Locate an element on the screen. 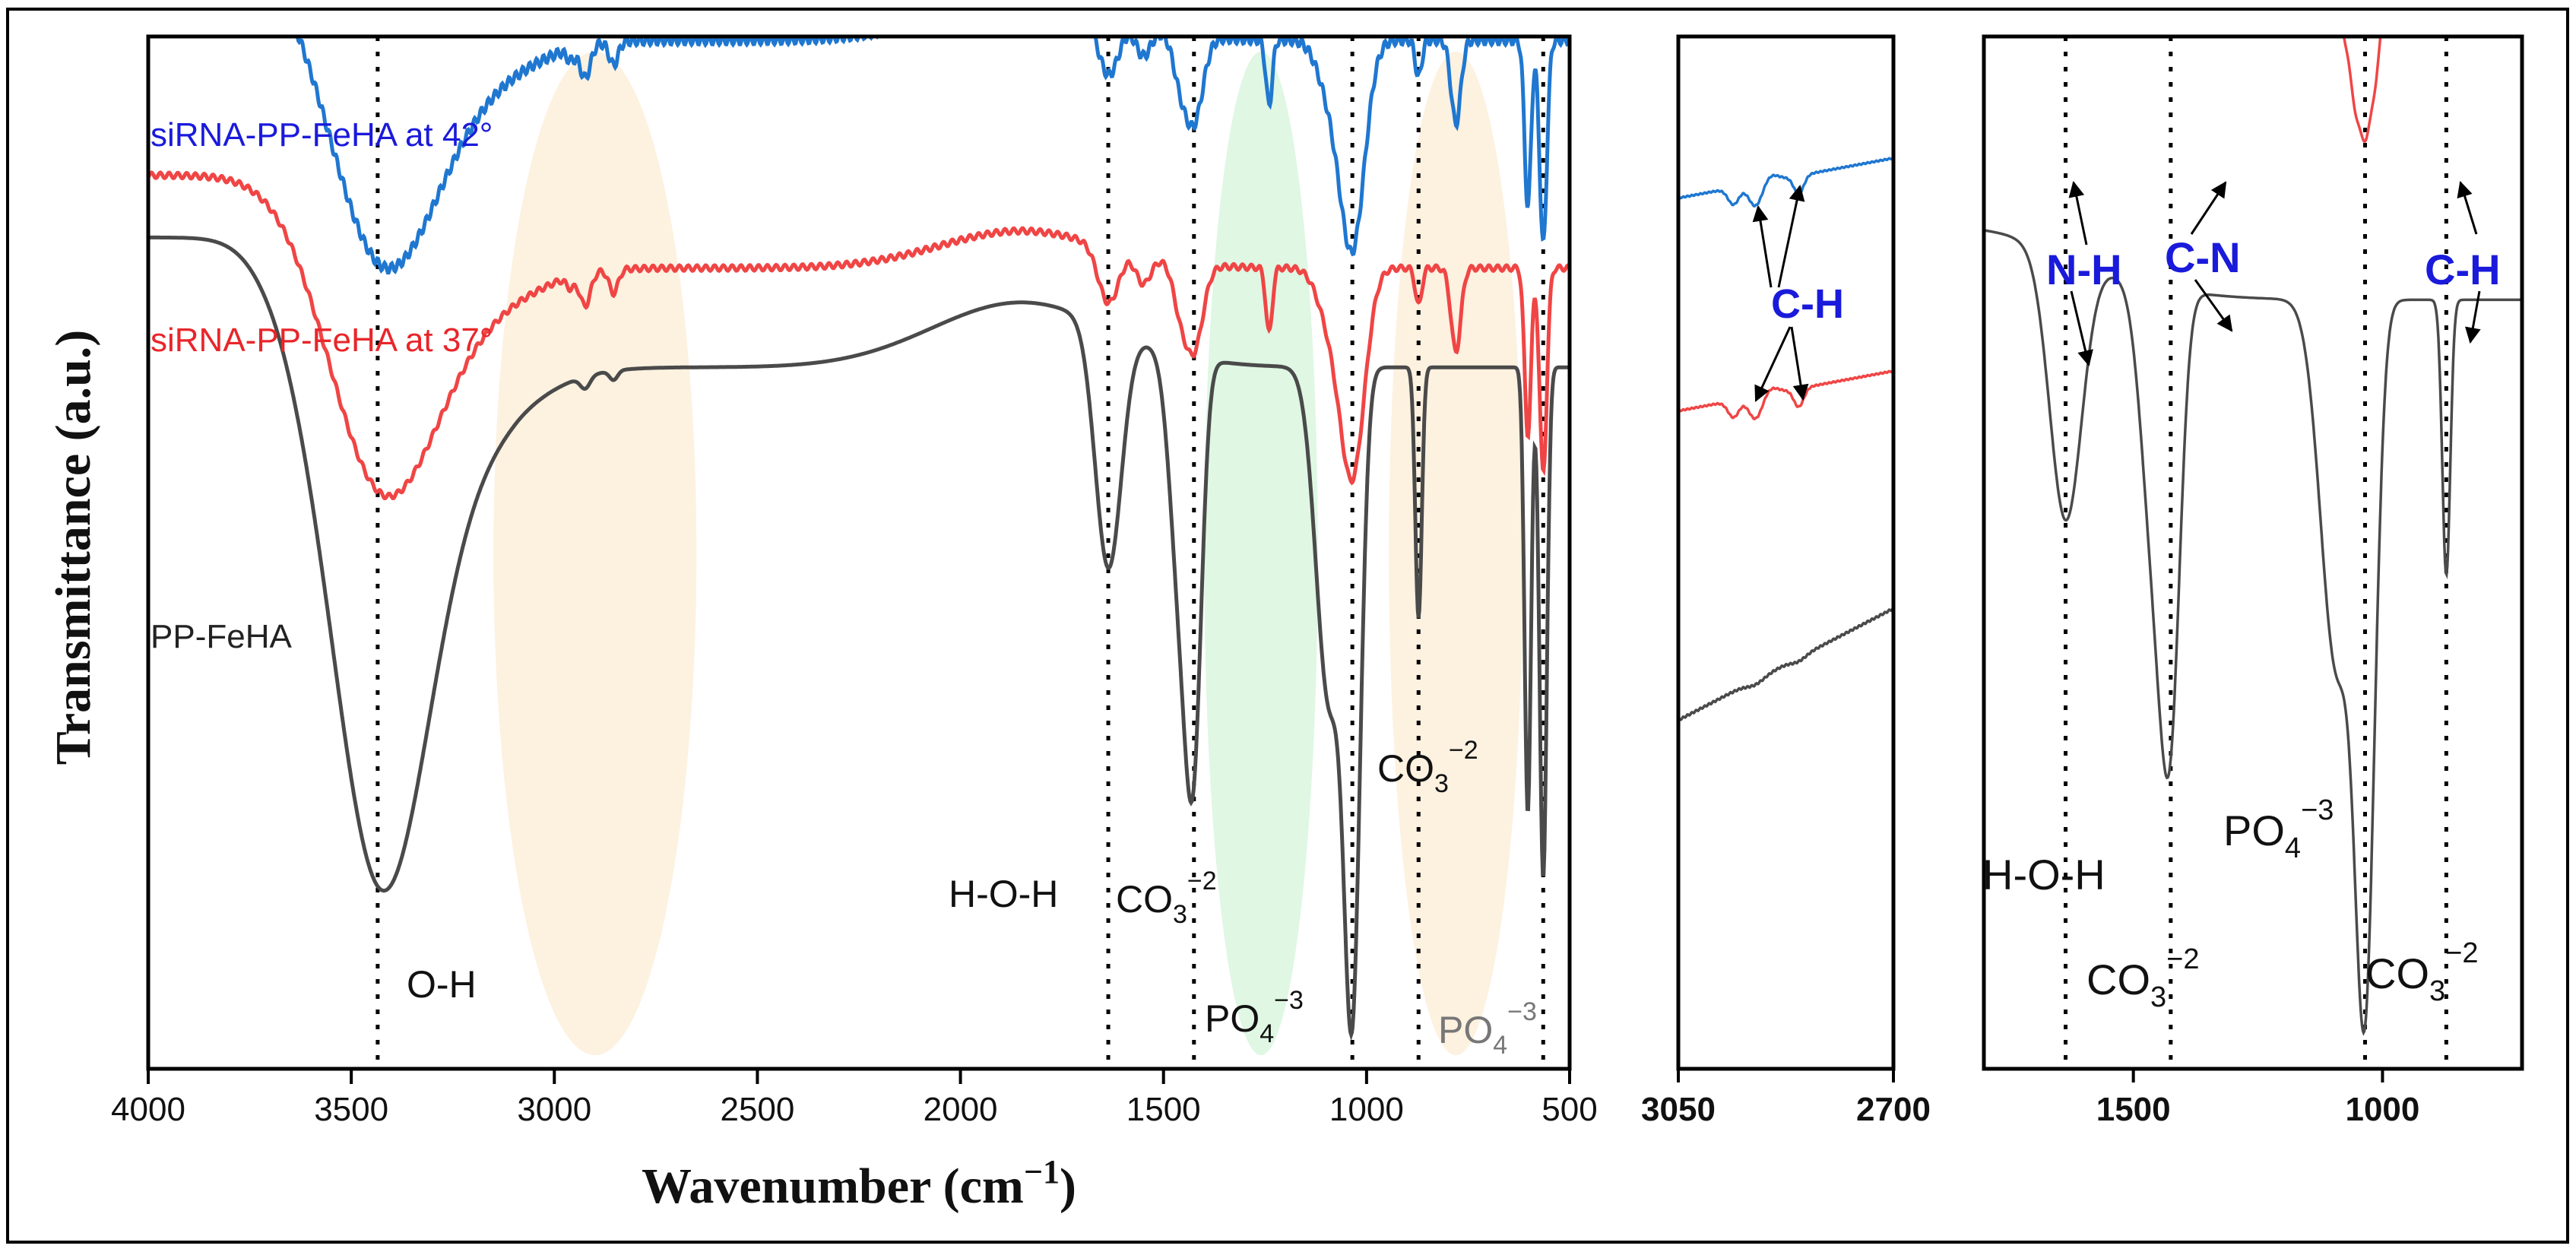 The image size is (2576, 1252). arrow-nh-down is located at coordinates (2081, 328).